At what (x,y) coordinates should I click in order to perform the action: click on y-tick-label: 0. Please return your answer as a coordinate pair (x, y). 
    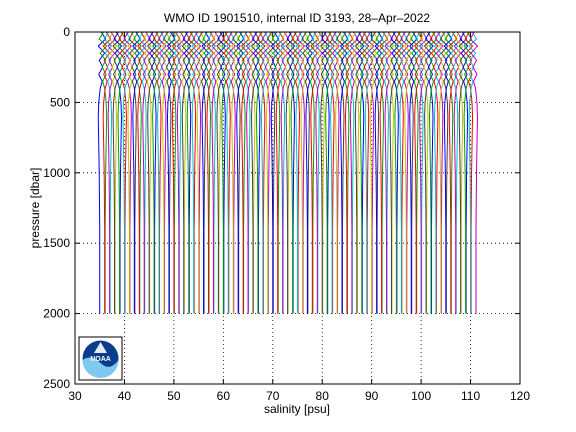
    Looking at the image, I should click on (66, 32).